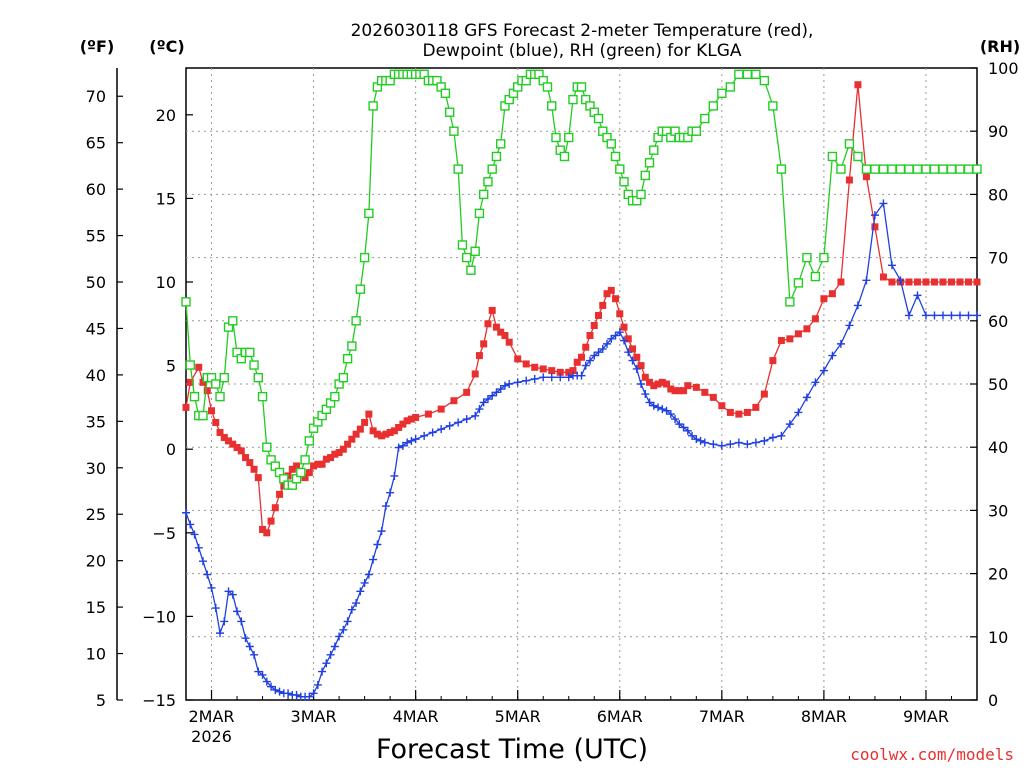 The width and height of the screenshot is (1024, 772). I want to click on fahrenheit-tick-label: 70, so click(96, 96).